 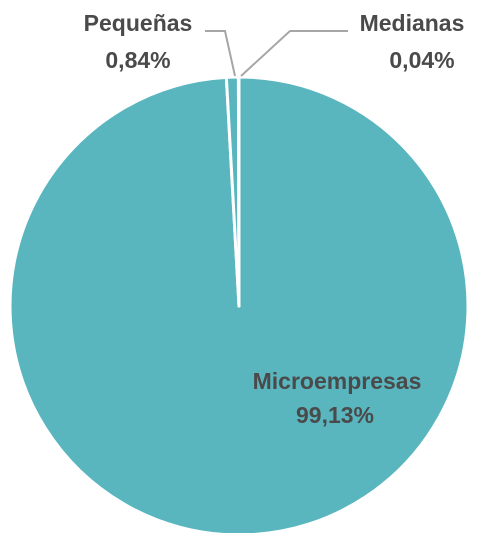 What do you see at coordinates (412, 23) in the screenshot?
I see `slice-name-medianas: Medianas` at bounding box center [412, 23].